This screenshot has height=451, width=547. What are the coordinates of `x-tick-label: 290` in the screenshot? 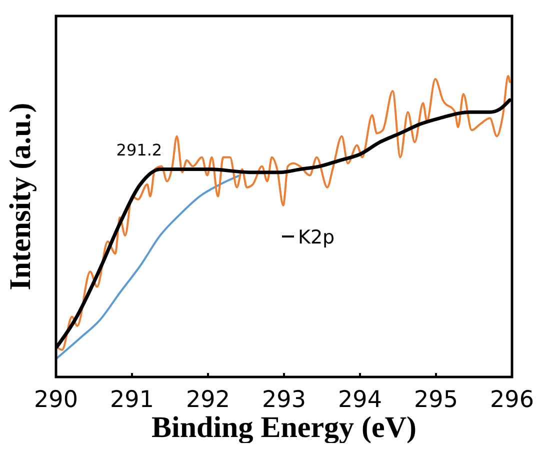 It's located at (56, 400).